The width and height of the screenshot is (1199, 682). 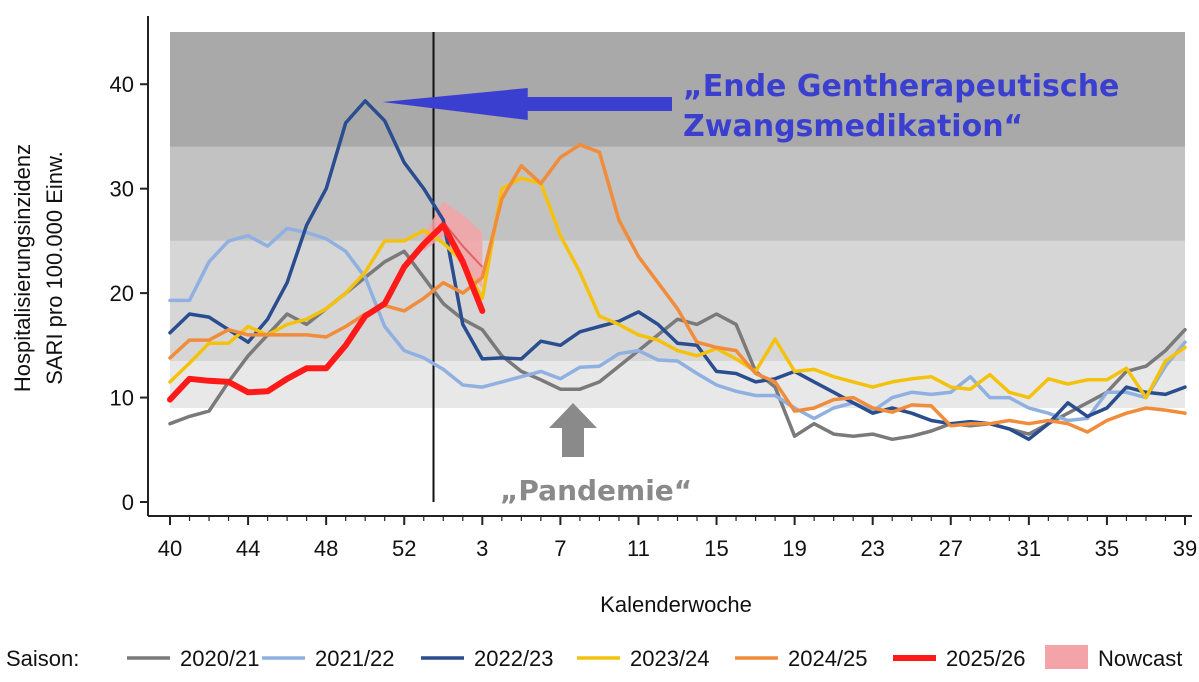 I want to click on x-axis-title: Kalenderwoche, so click(x=676, y=604).